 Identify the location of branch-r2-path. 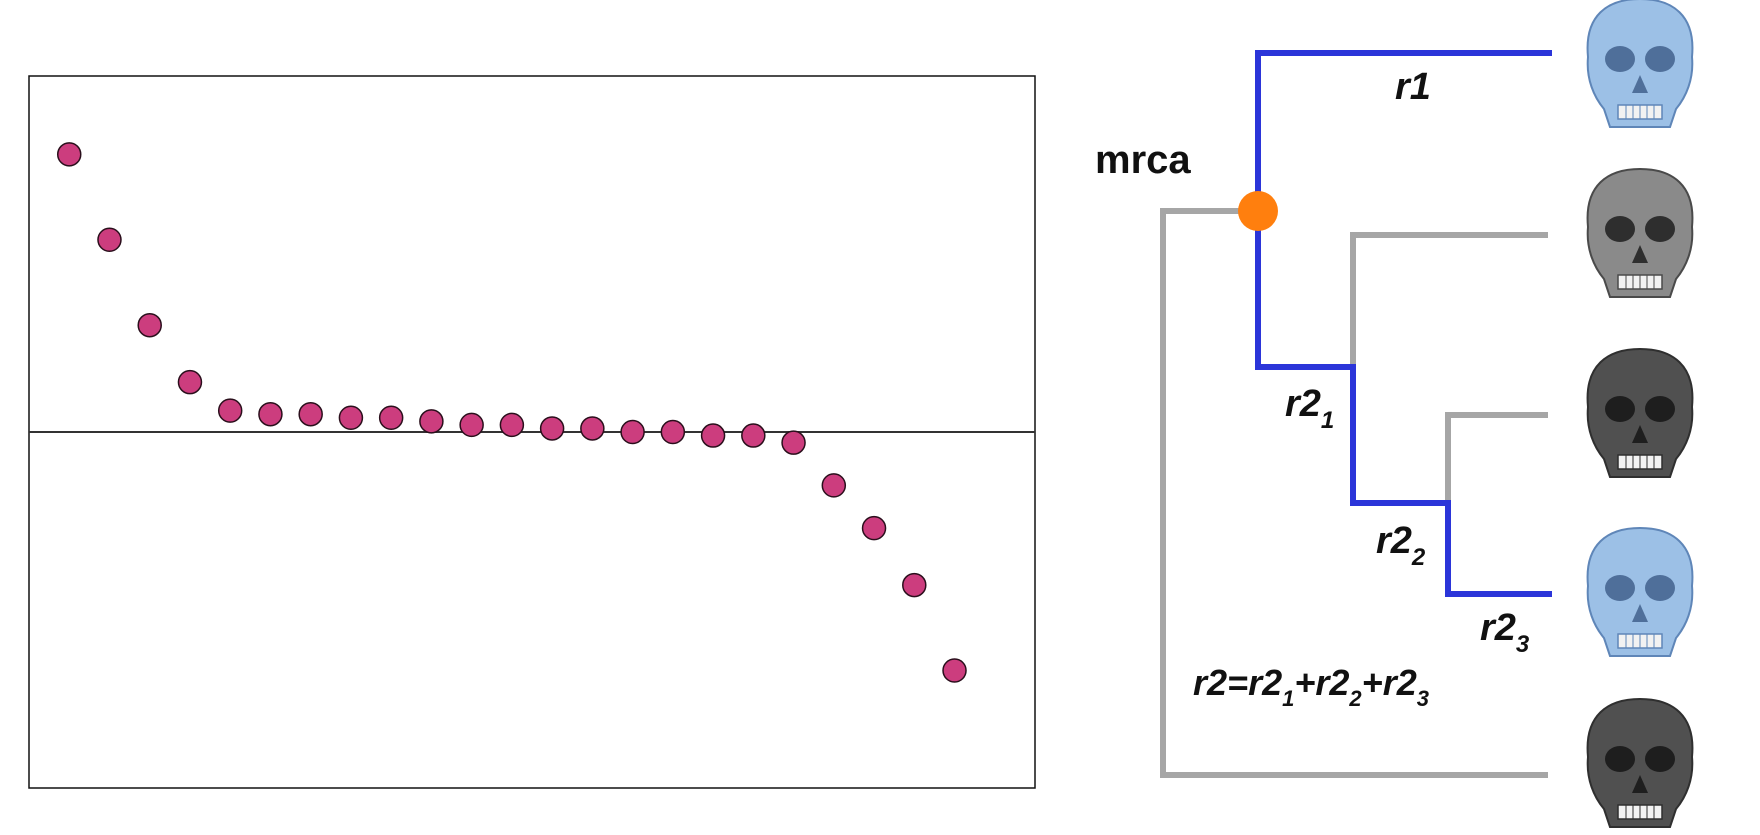
(1403, 404).